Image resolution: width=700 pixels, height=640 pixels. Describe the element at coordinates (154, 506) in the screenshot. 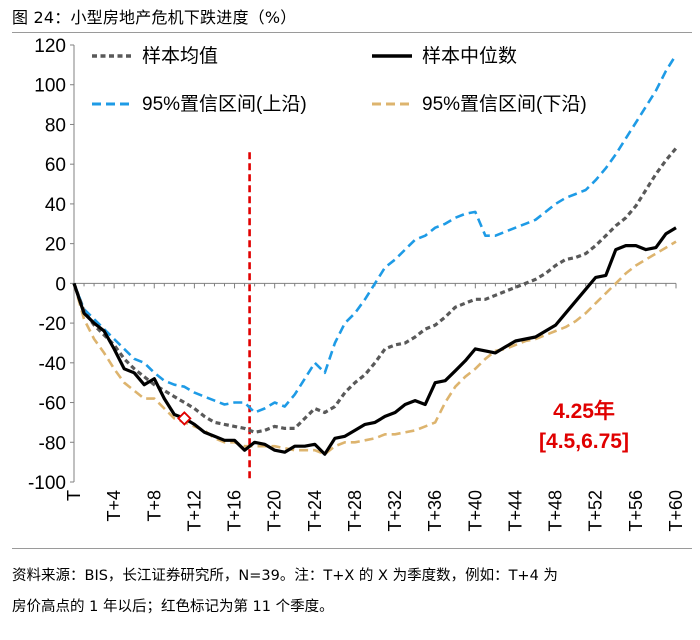

I see `x-tick-label: T+8` at that location.